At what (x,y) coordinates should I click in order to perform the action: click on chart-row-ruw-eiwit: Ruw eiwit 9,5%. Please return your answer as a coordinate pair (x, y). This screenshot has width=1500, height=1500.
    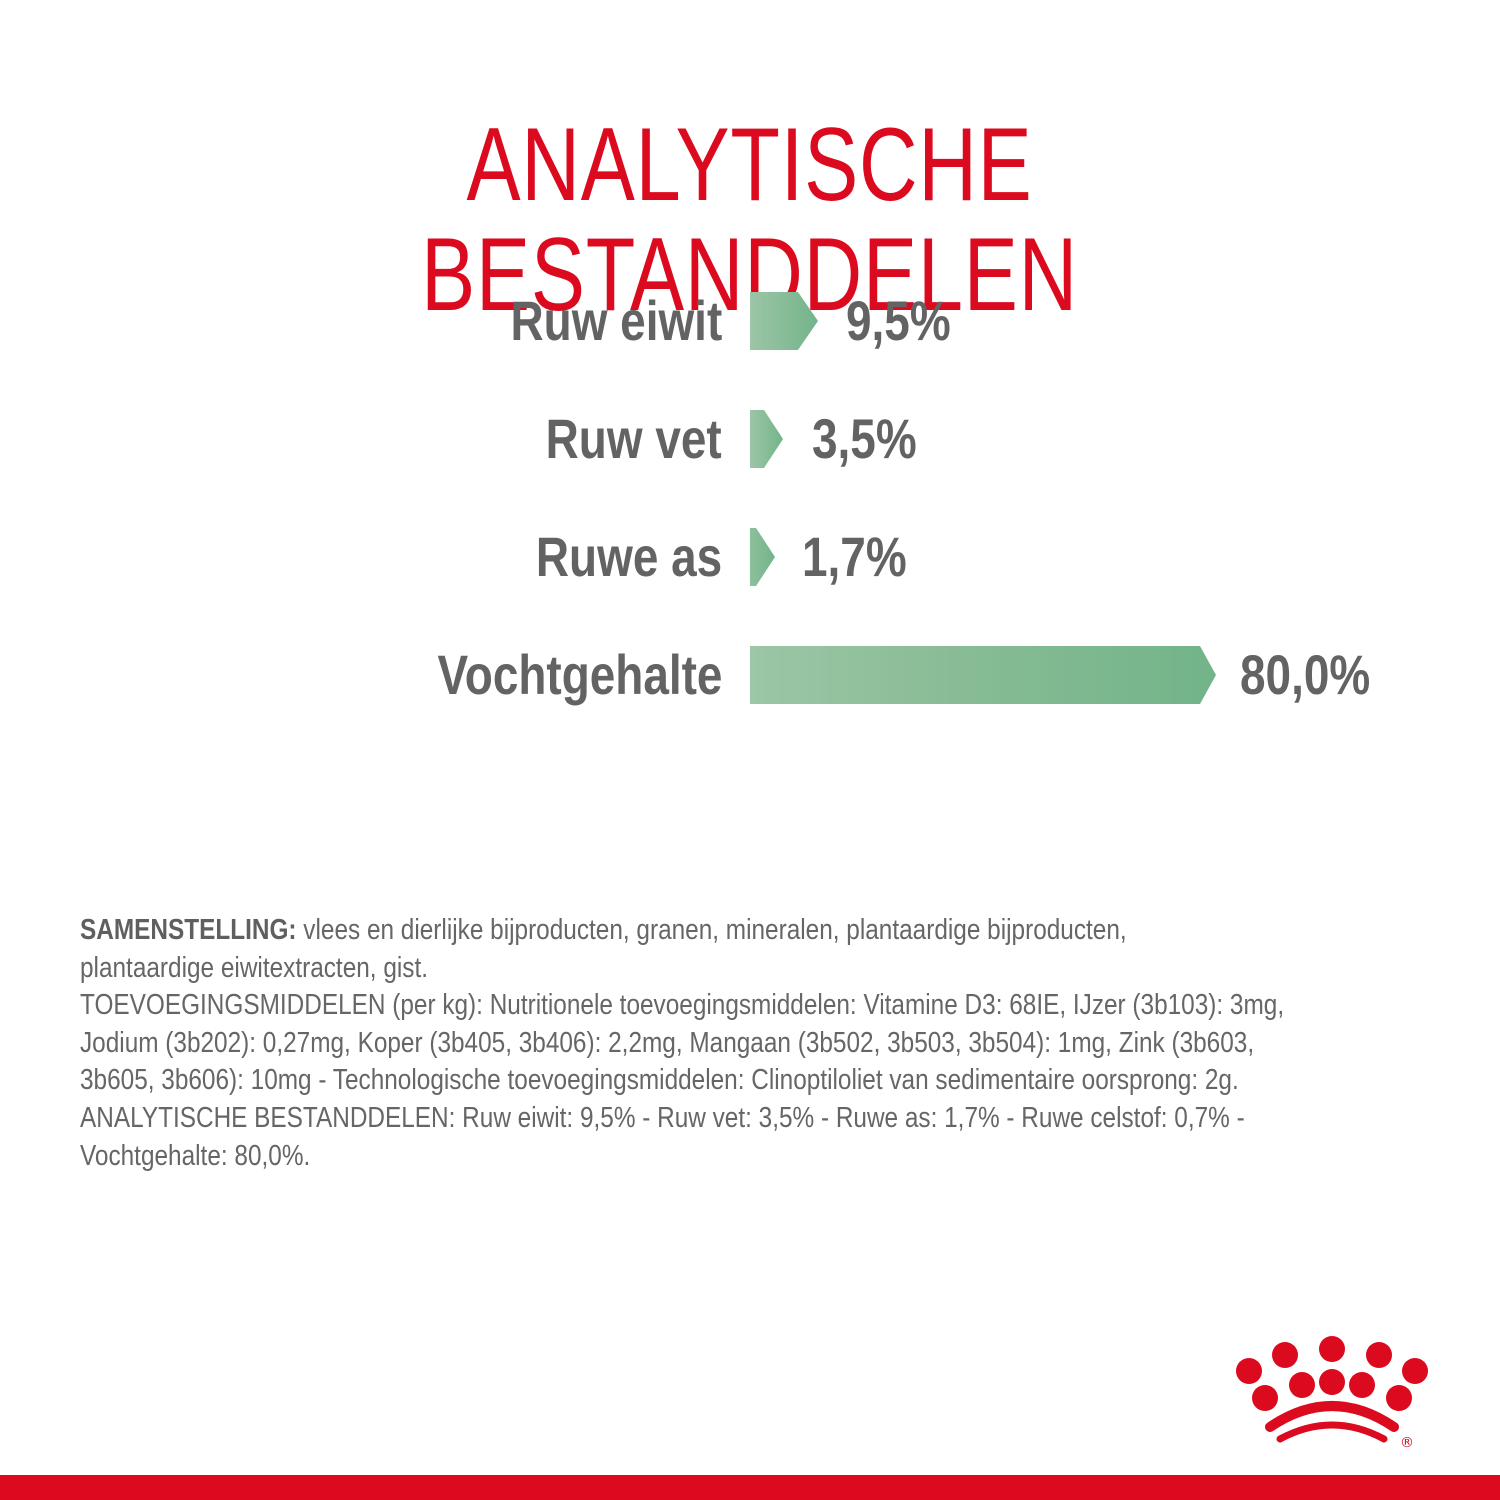
    Looking at the image, I should click on (750, 320).